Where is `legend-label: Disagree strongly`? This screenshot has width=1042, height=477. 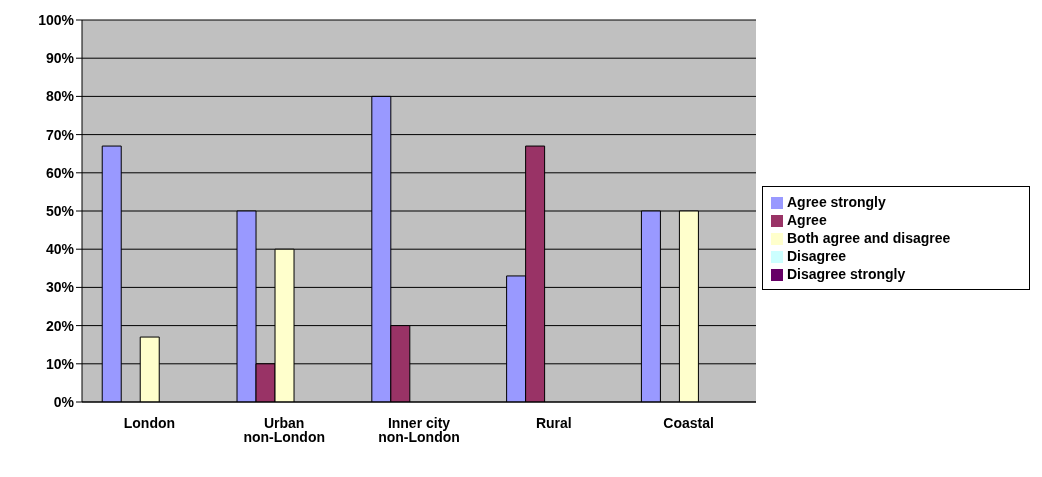 legend-label: Disagree strongly is located at coordinates (846, 274).